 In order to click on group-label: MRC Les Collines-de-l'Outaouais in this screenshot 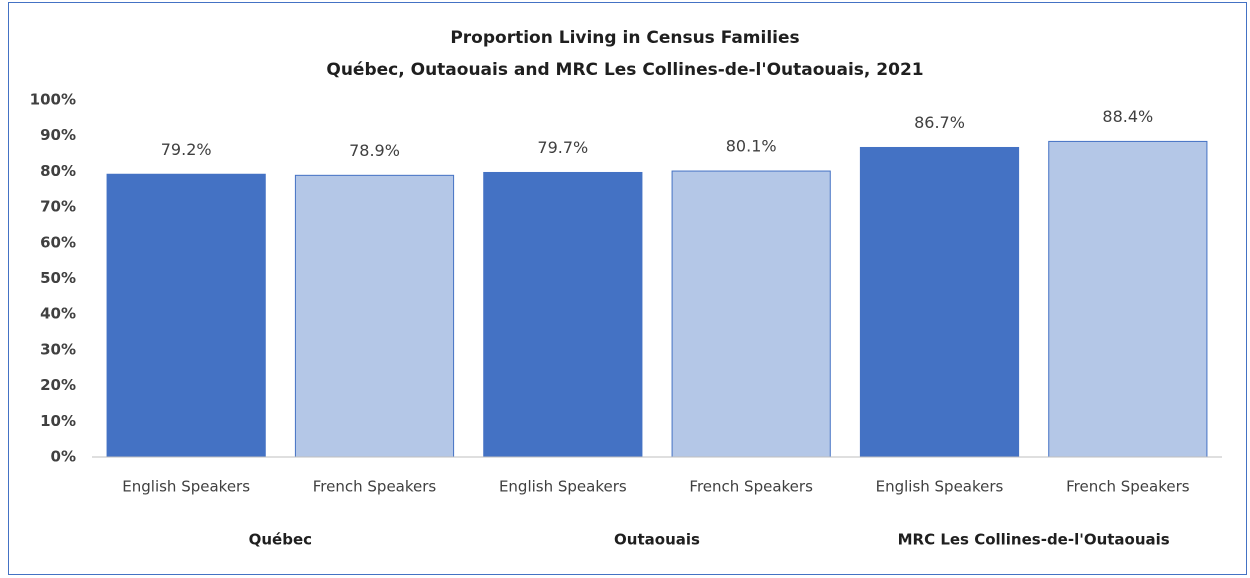, I will do `click(1034, 540)`.